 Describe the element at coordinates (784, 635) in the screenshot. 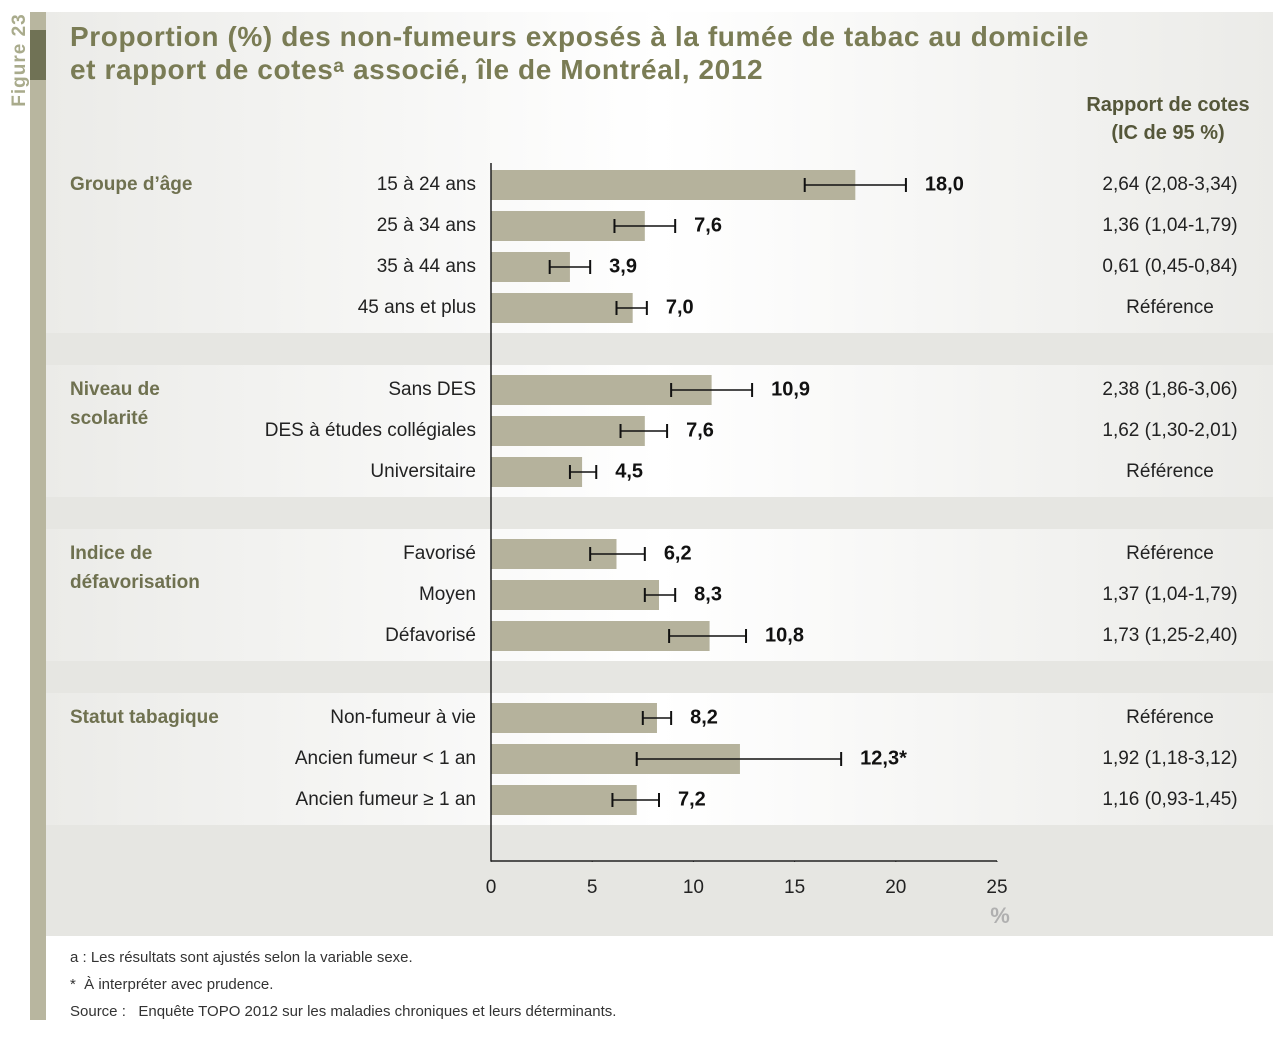

I see `value-label: 10,8` at that location.